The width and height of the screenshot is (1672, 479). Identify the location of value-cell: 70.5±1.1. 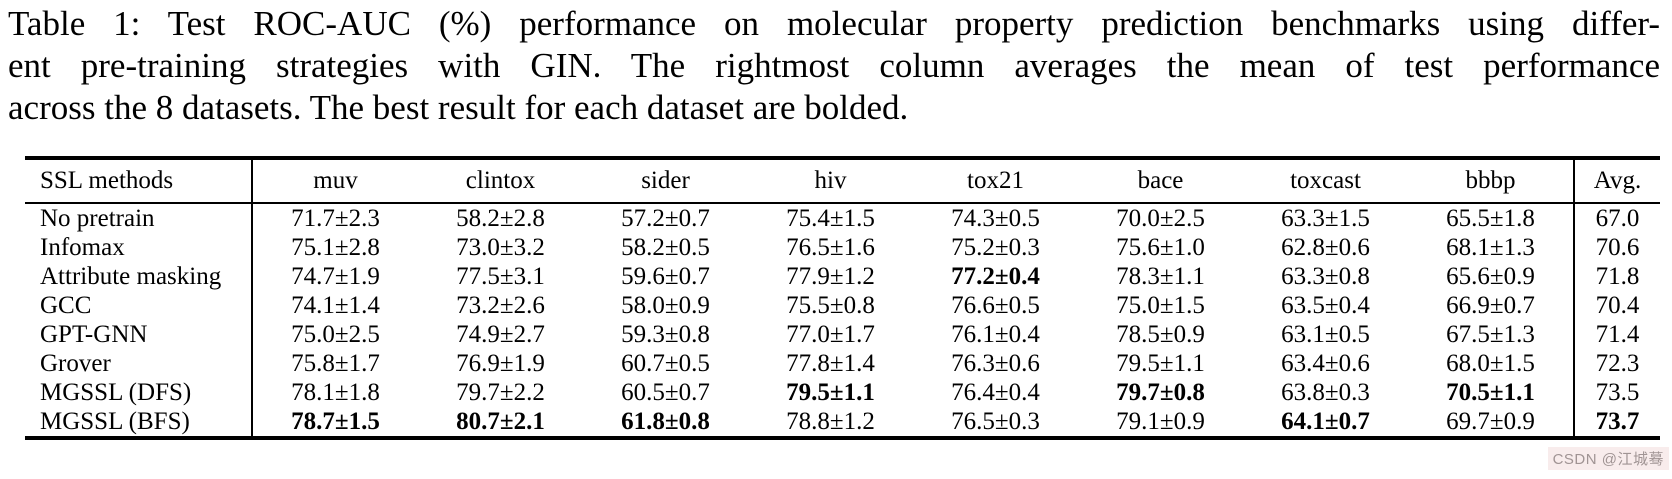
(1490, 392).